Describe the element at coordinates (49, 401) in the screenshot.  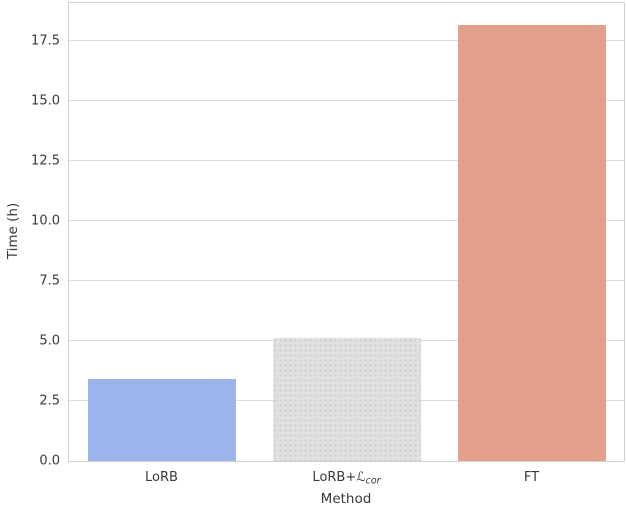
I see `y-tick-label-2.5: 2.5` at that location.